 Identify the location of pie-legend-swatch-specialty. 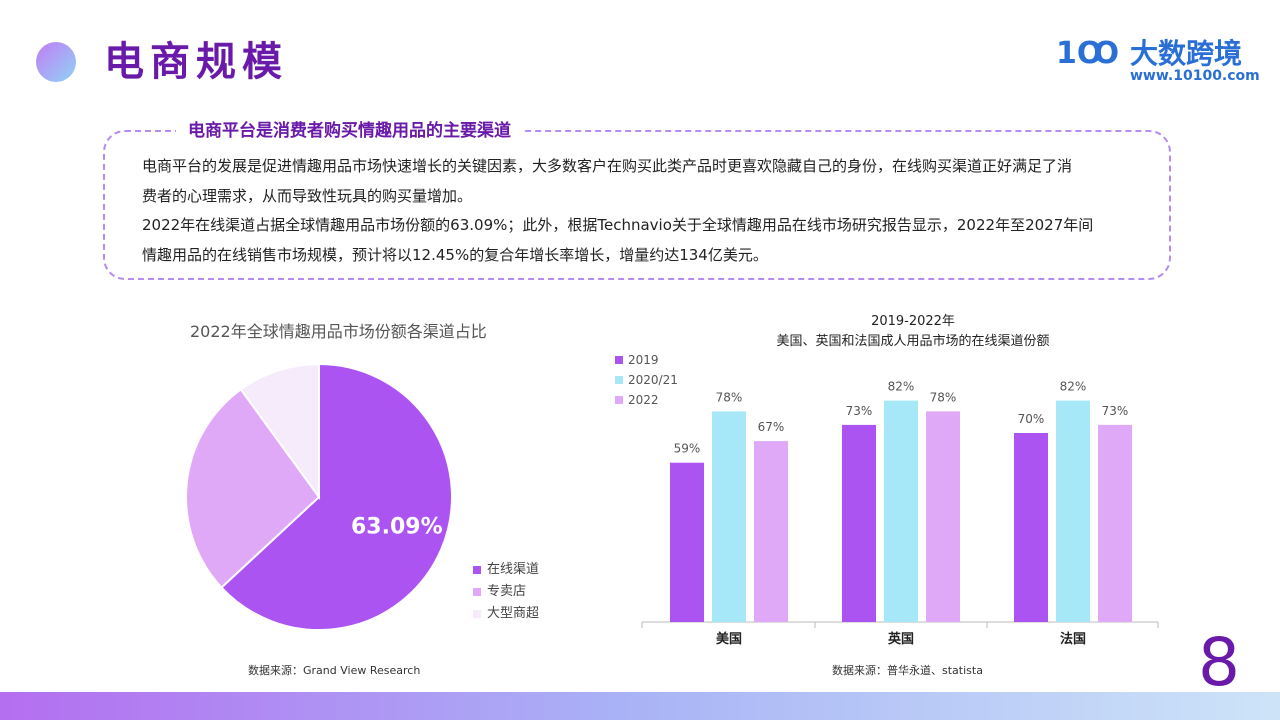
(477, 591).